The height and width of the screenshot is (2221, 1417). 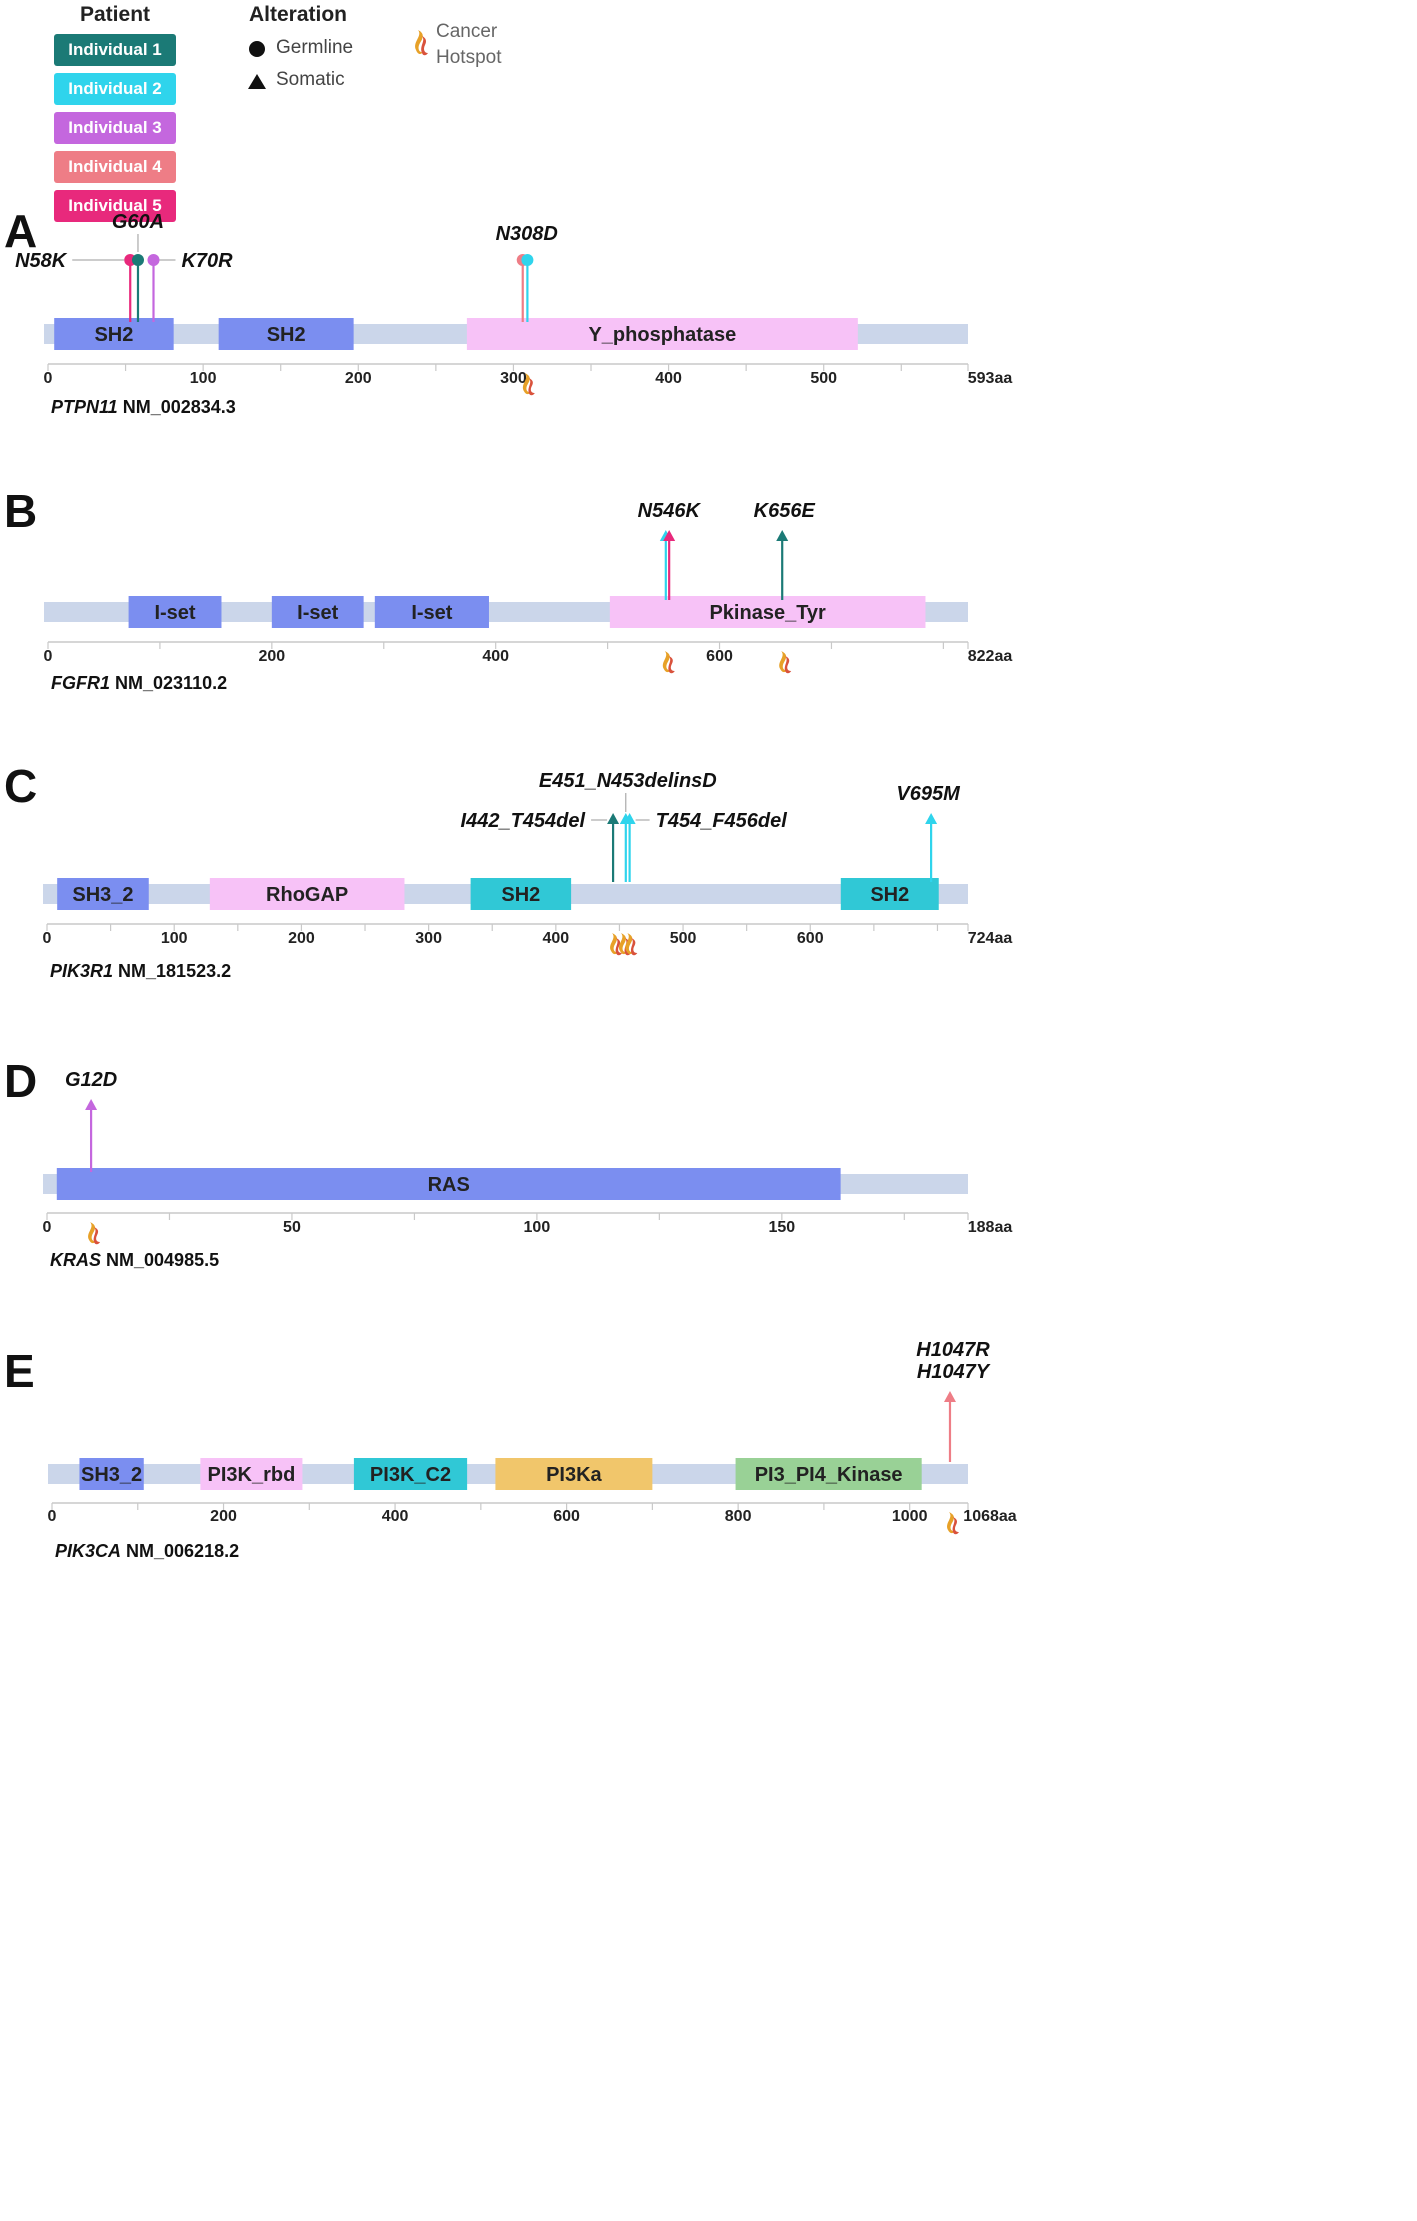 I want to click on panel-letter: B, so click(x=20, y=511).